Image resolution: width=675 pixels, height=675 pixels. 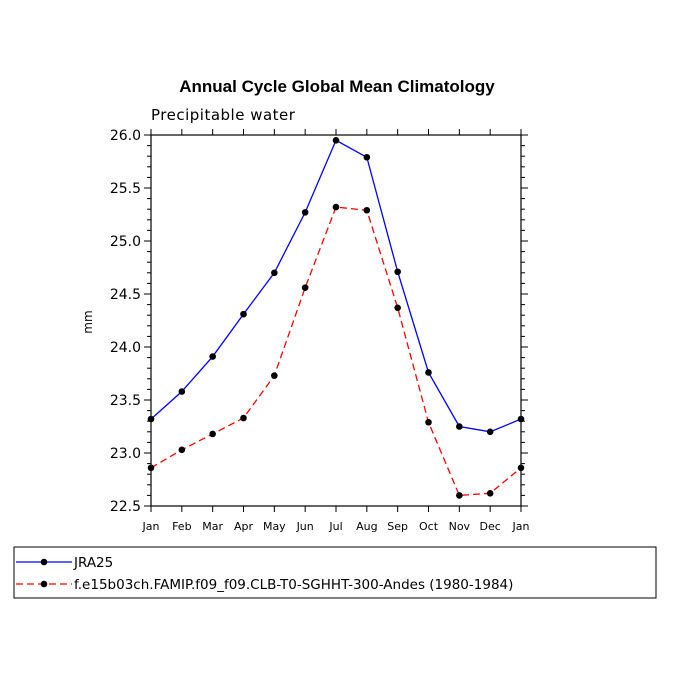 What do you see at coordinates (88, 321) in the screenshot?
I see `y-axis-label: mm` at bounding box center [88, 321].